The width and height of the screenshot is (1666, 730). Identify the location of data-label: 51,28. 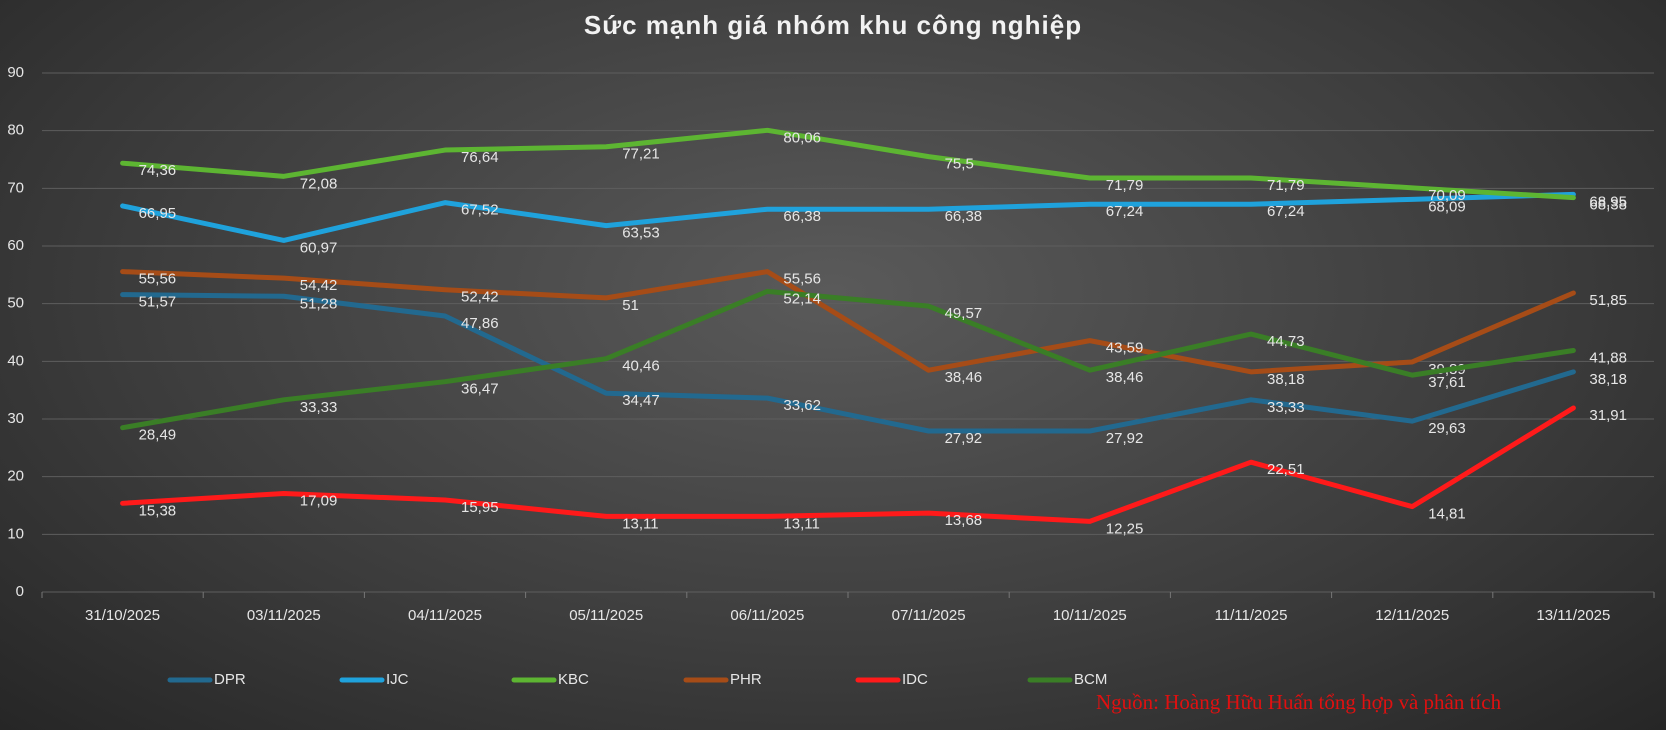
(319, 303).